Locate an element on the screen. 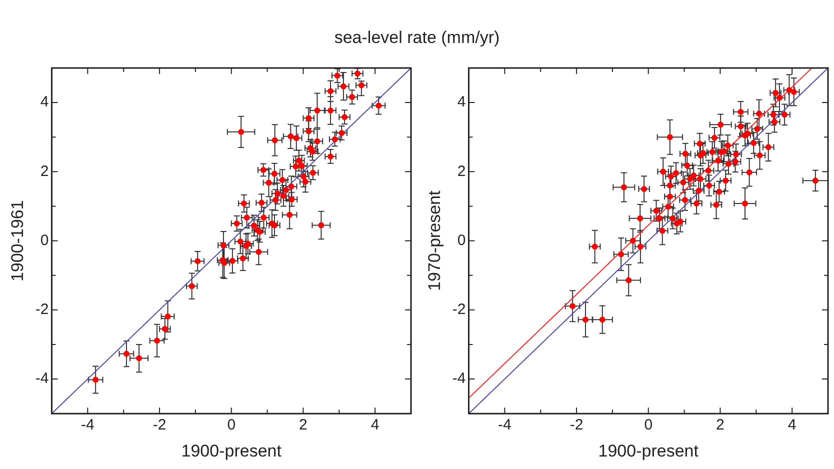 Image resolution: width=834 pixels, height=469 pixels. y-axis-title: 1970-present is located at coordinates (434, 240).